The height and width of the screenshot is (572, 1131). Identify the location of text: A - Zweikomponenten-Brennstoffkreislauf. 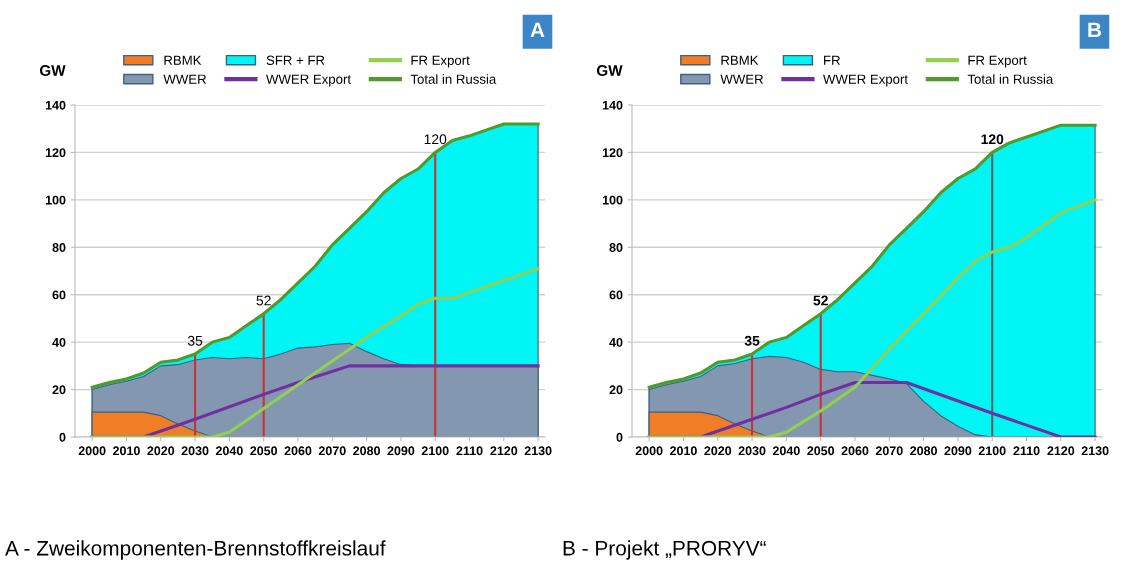
(195, 550).